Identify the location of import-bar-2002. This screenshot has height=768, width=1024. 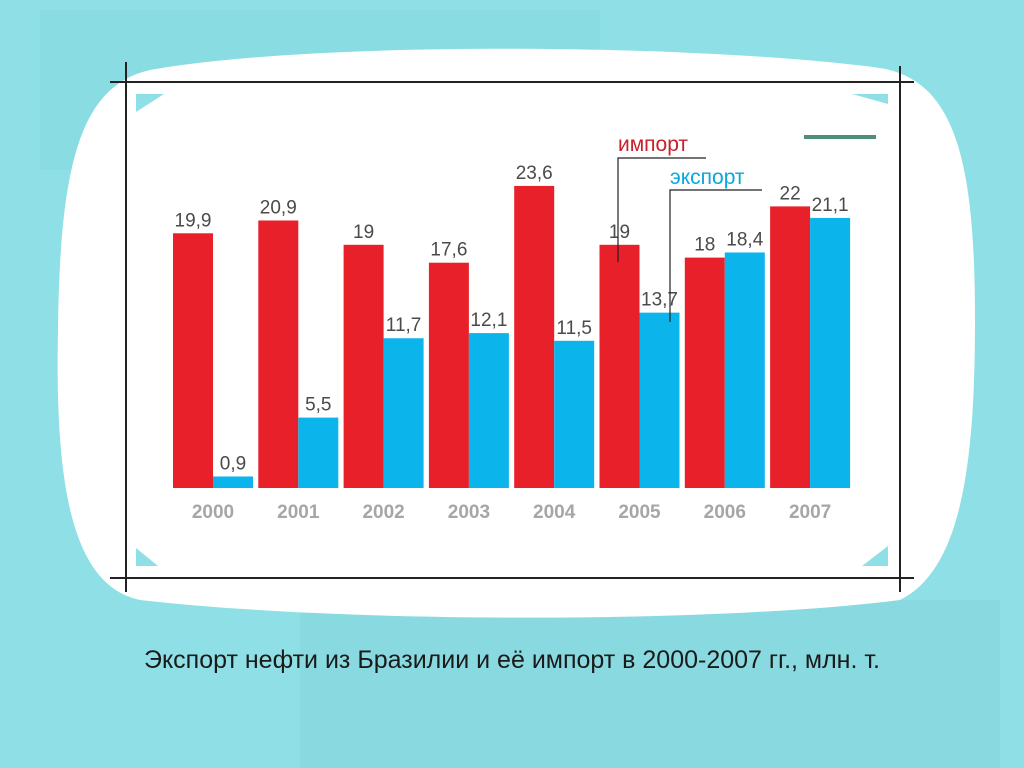
(363, 366).